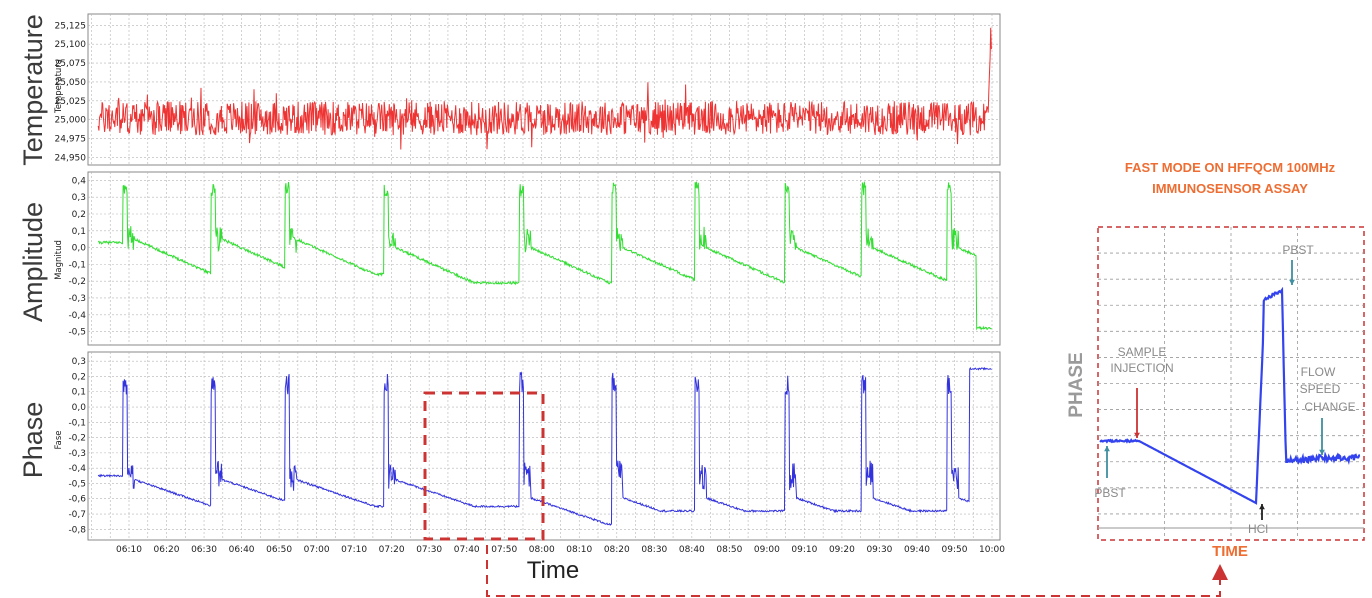  Describe the element at coordinates (1141, 368) in the screenshot. I see `annot-injection: INJECTION` at that location.